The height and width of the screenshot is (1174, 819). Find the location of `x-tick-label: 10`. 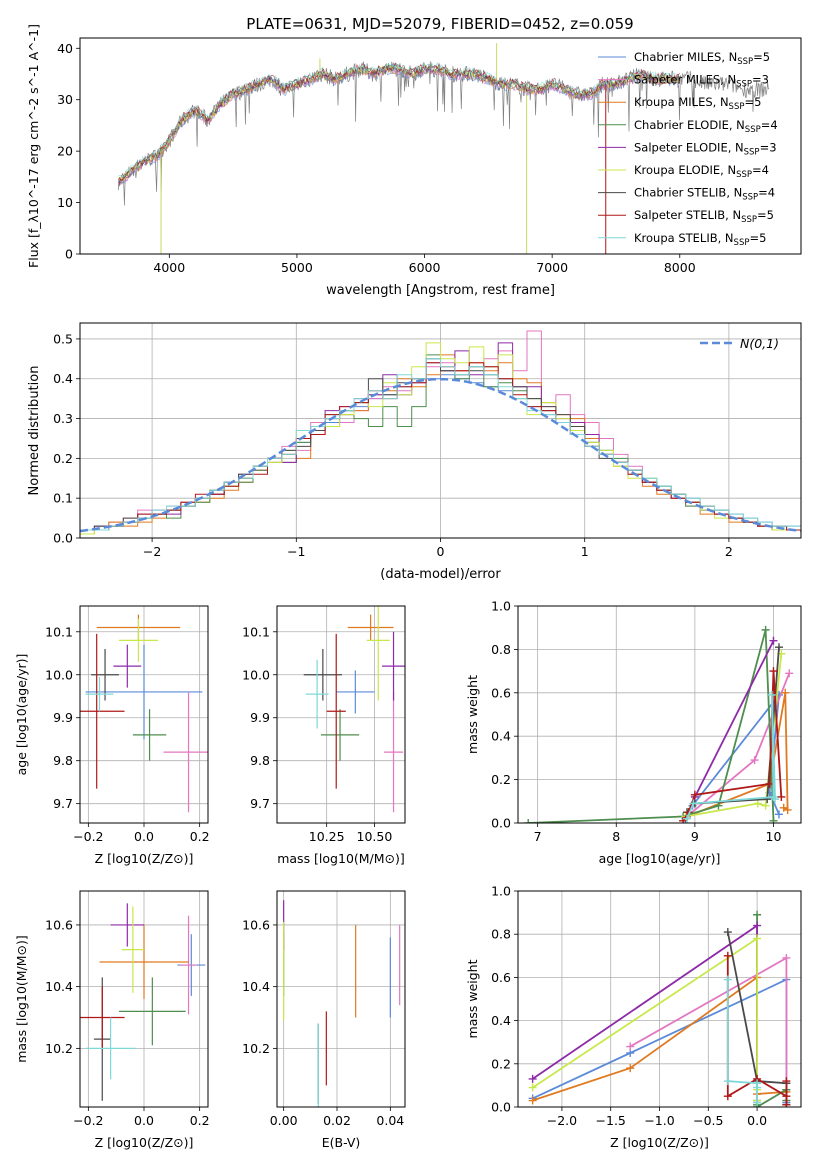

x-tick-label: 10 is located at coordinates (774, 836).